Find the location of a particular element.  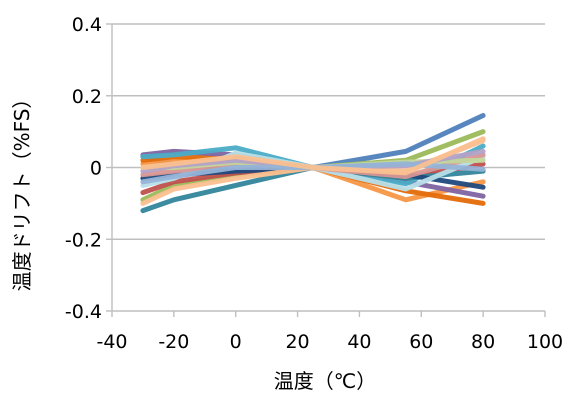

y-tick-label: -0.2 is located at coordinates (83, 240).